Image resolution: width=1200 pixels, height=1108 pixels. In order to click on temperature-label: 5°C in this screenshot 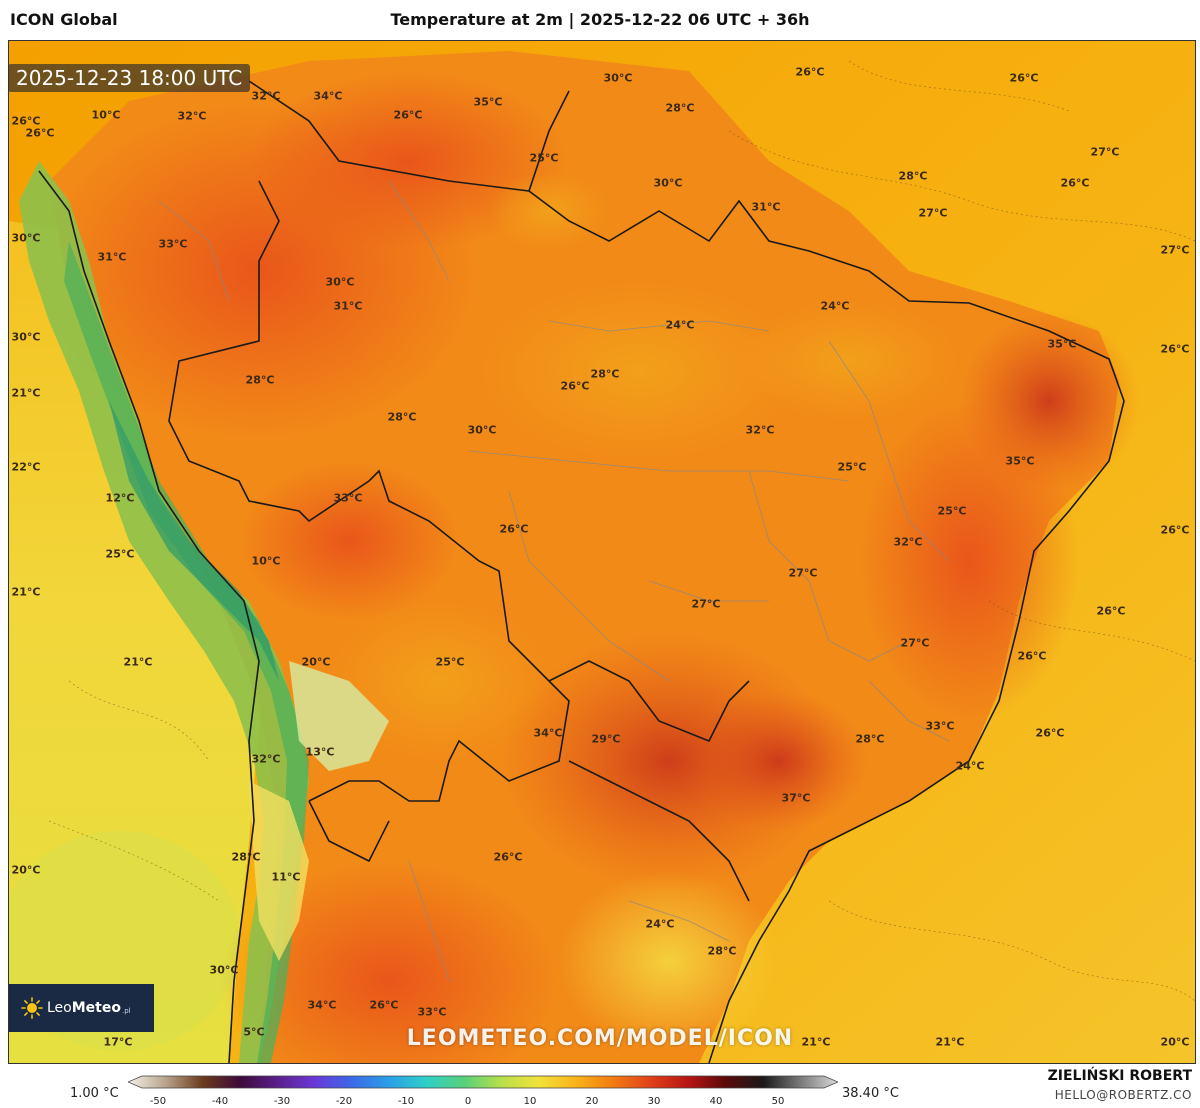, I will do `click(254, 1032)`.